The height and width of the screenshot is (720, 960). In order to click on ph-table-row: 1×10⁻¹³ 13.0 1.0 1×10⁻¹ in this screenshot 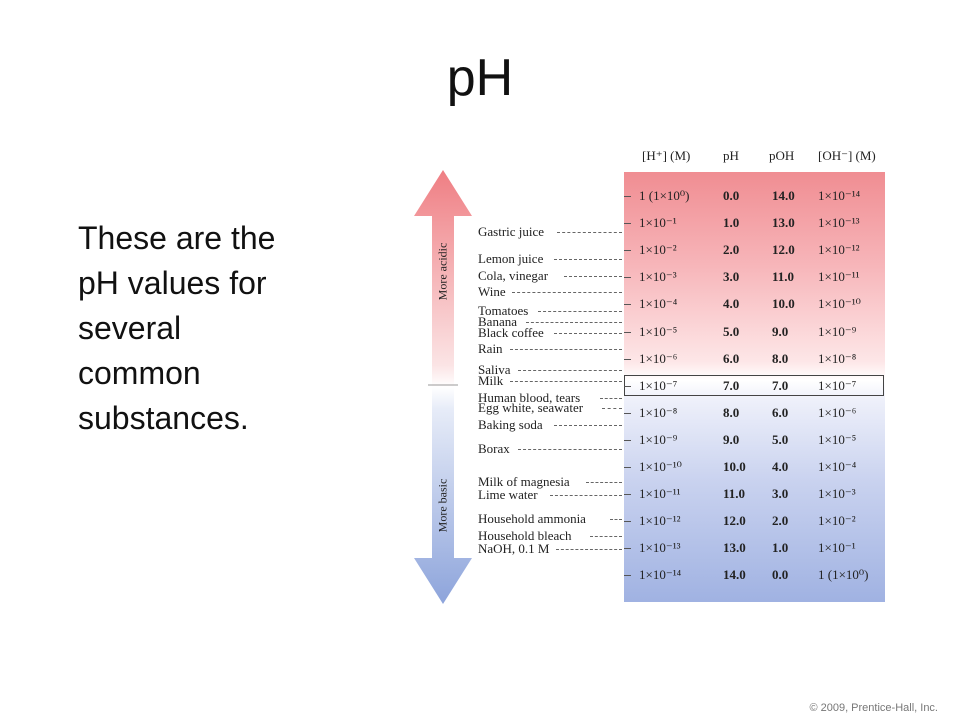, I will do `click(754, 549)`.